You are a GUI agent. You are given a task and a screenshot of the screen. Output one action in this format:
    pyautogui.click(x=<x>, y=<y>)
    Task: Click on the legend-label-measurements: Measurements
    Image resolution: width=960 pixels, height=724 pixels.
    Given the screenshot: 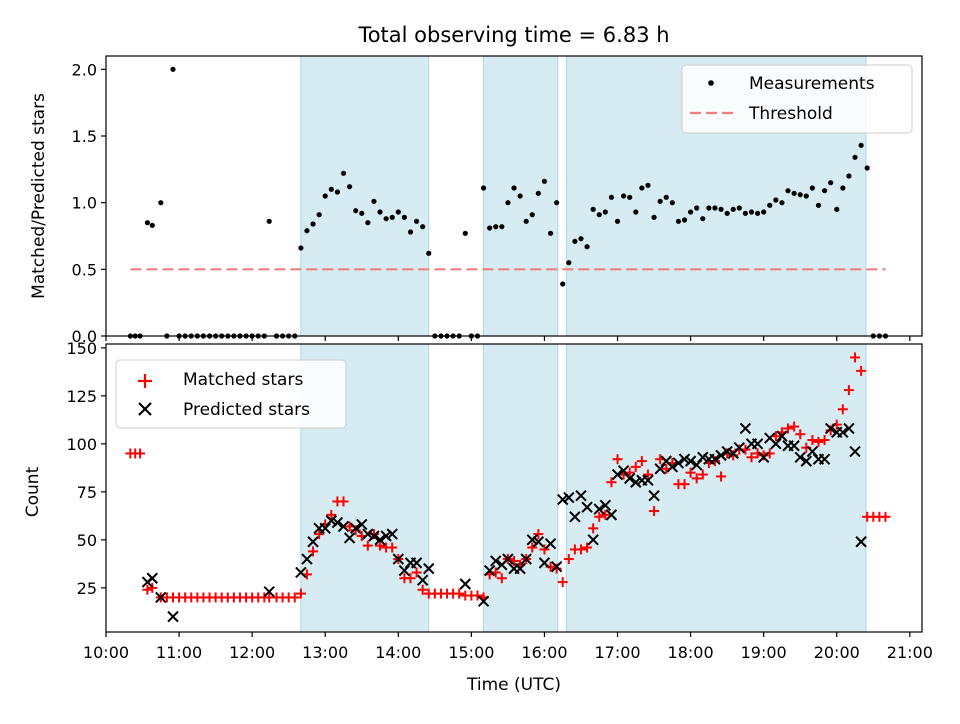 What is the action you would take?
    pyautogui.click(x=812, y=84)
    